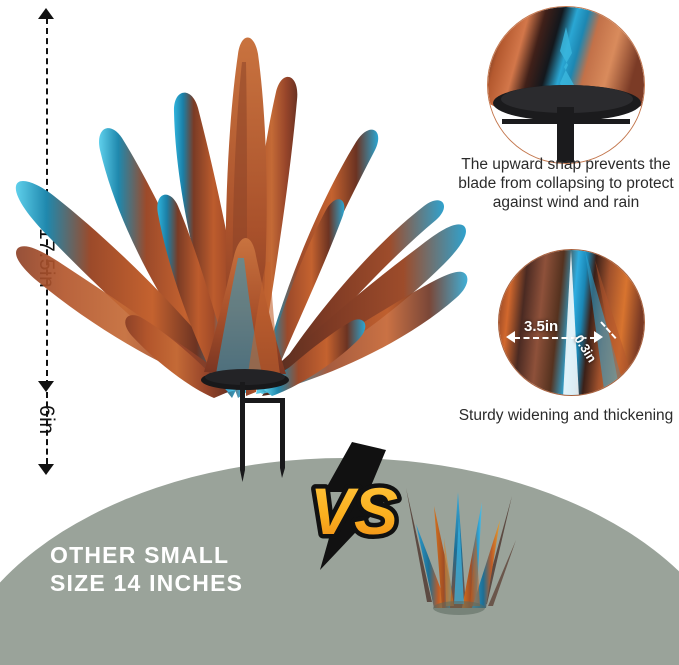 The height and width of the screenshot is (665, 679). I want to click on width-arrow-left-icon, so click(510, 337).